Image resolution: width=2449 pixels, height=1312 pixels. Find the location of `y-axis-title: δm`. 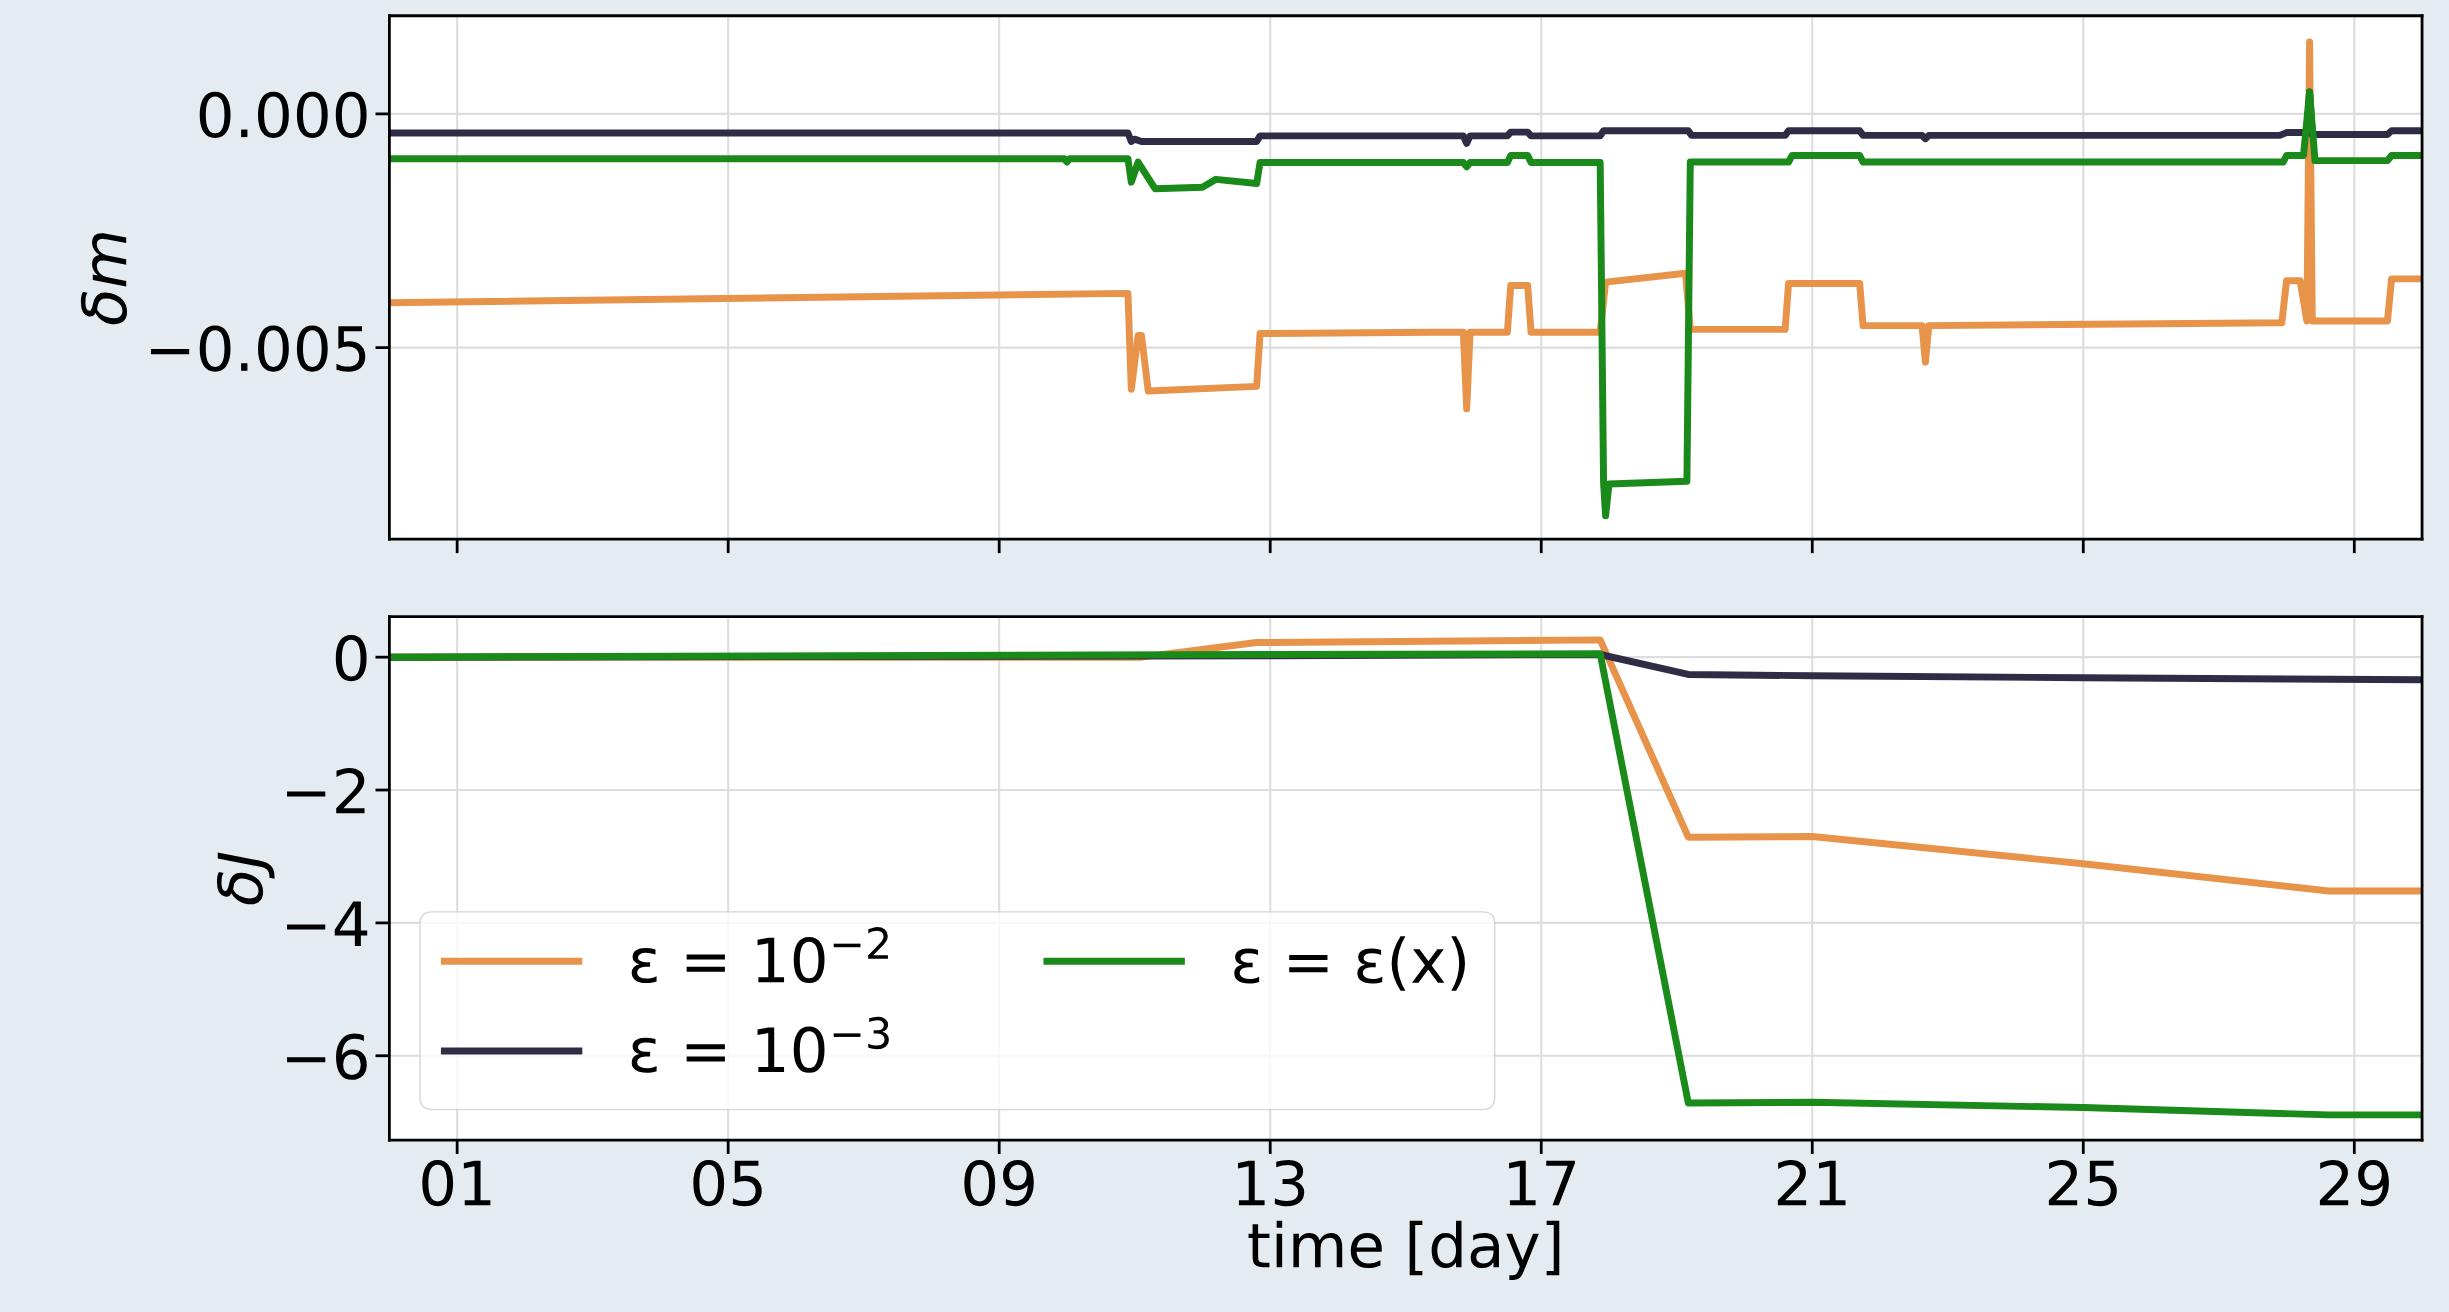

y-axis-title: δm is located at coordinates (104, 279).